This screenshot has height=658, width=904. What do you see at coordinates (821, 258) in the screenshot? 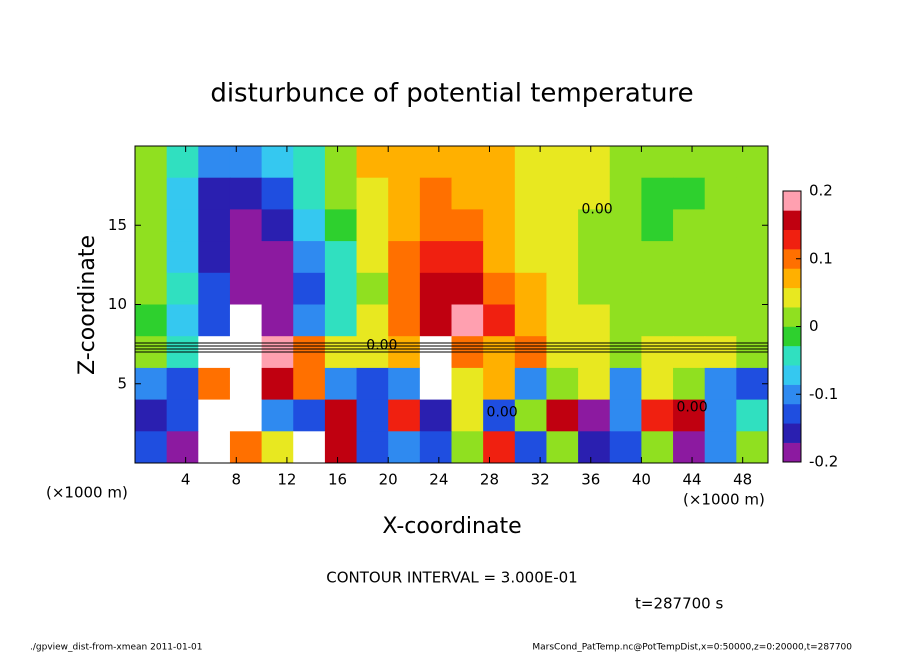
I see `colorbar-tick-label: 0.1` at bounding box center [821, 258].